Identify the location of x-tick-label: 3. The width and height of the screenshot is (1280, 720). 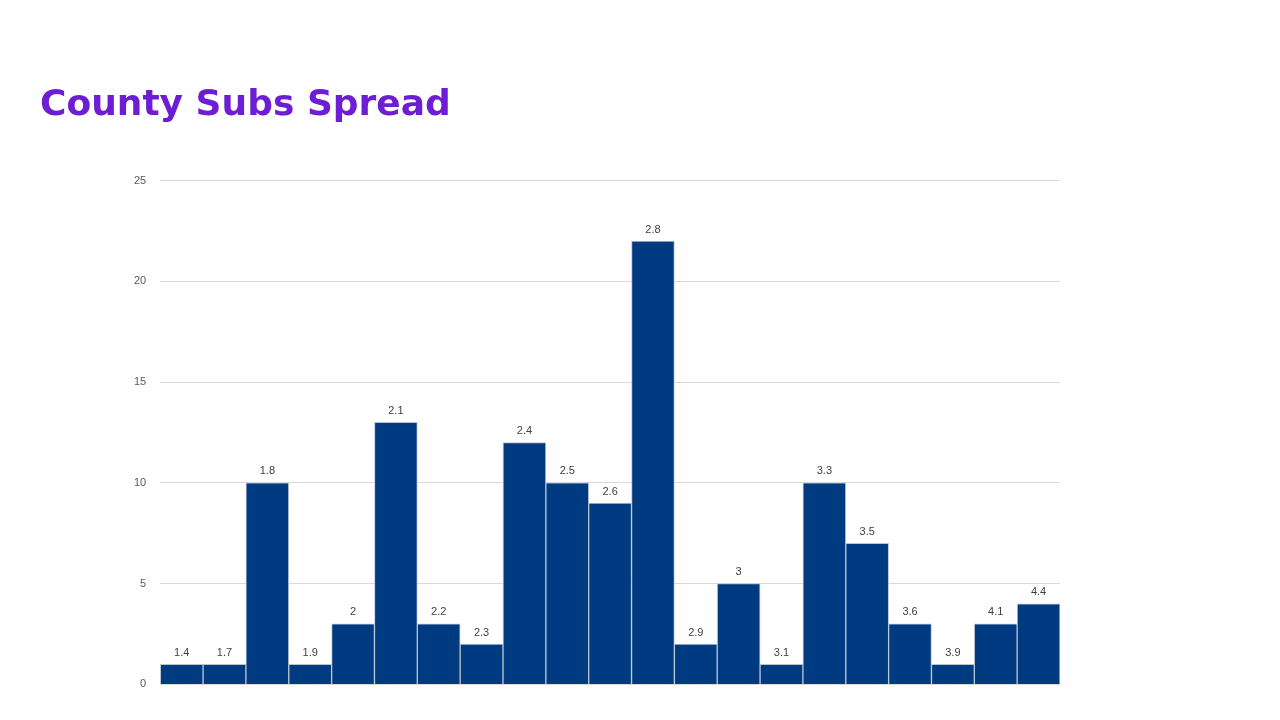
(738, 571).